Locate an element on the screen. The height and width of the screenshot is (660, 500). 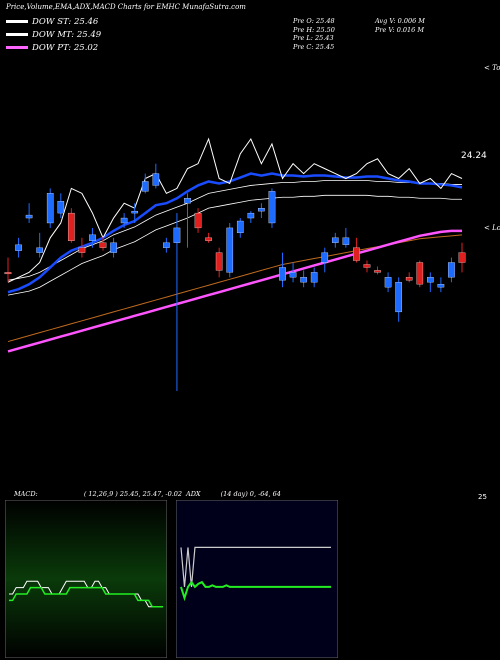
legend-dow-st: DOW ST: 25.46 is located at coordinates (52, 22).